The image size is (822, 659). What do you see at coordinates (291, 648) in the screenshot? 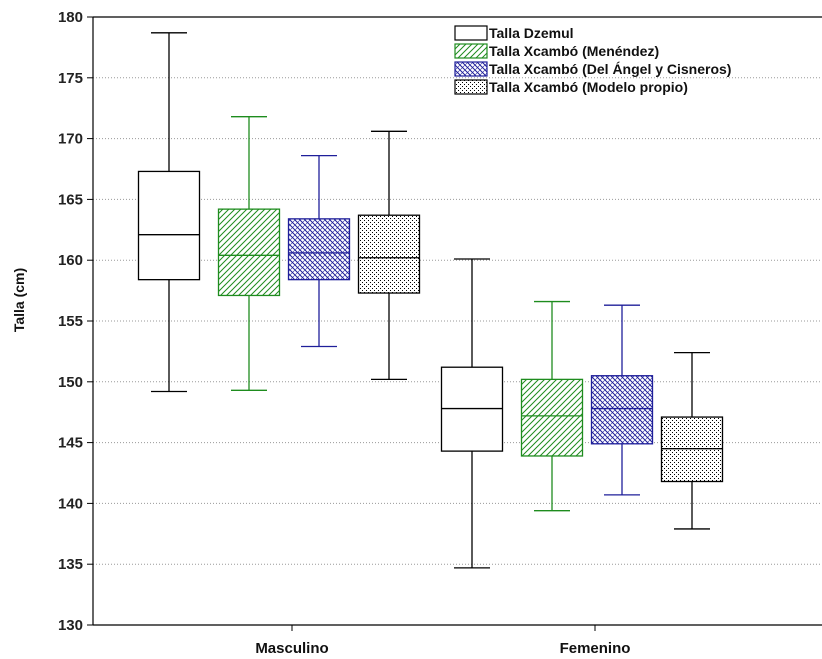
I see `x-category-label: Masculino` at bounding box center [291, 648].